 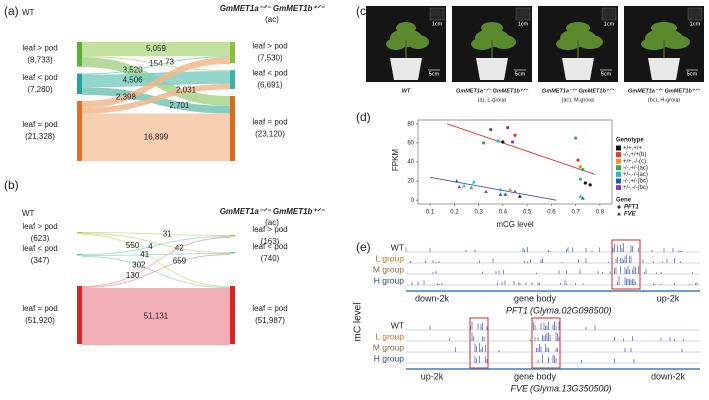 I want to click on y-tick-label: 40, so click(x=410, y=163).